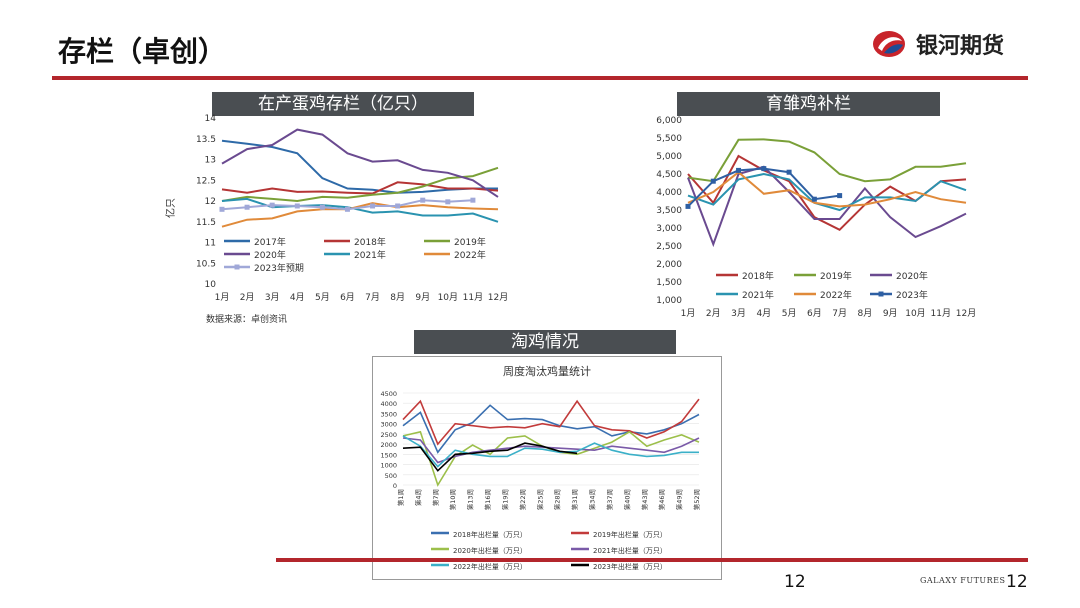  Describe the element at coordinates (395, 486) in the screenshot. I see `y-tick-label: 0` at that location.